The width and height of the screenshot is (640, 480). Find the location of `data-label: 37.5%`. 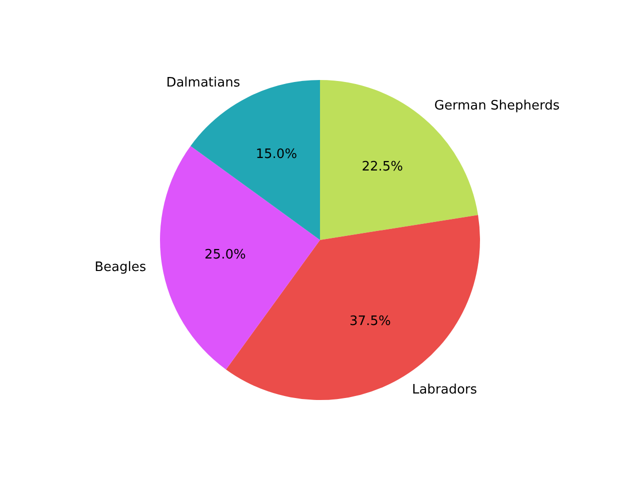

data-label: 37.5% is located at coordinates (370, 322).